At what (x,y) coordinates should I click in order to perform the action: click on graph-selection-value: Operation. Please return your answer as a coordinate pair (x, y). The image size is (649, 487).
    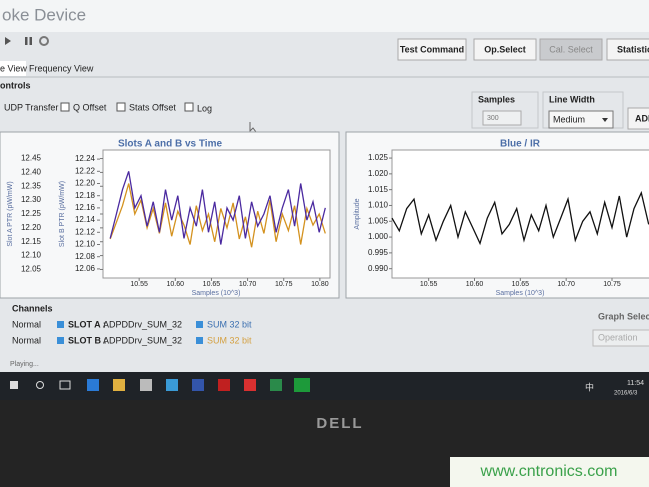
    Looking at the image, I should click on (618, 337).